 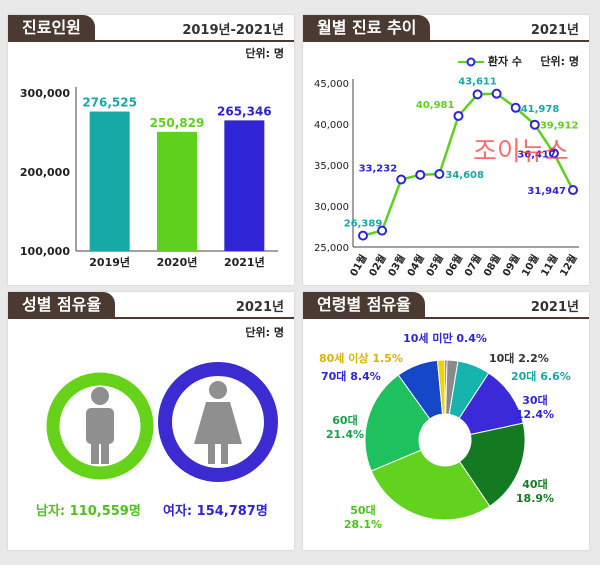 What do you see at coordinates (535, 491) in the screenshot?
I see `pie-label: 40대 18.9%` at bounding box center [535, 491].